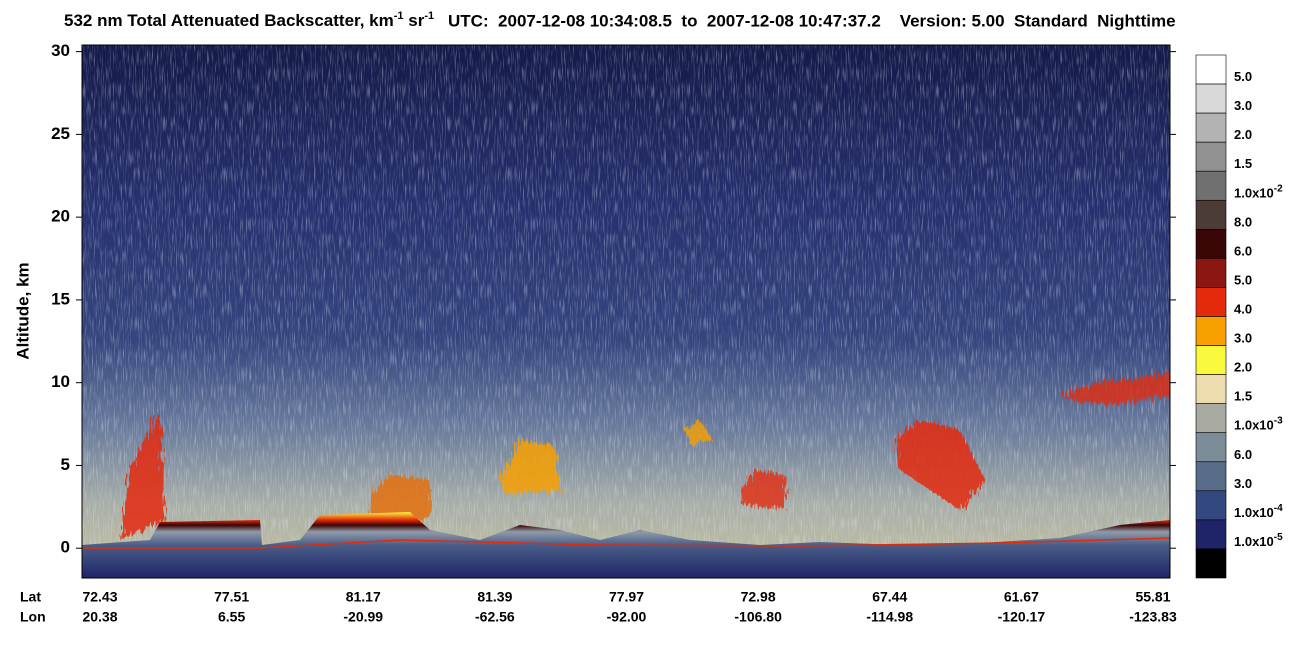 The height and width of the screenshot is (667, 1300). What do you see at coordinates (1278, 537) in the screenshot?
I see `colorbar-label-exp: -5` at bounding box center [1278, 537].